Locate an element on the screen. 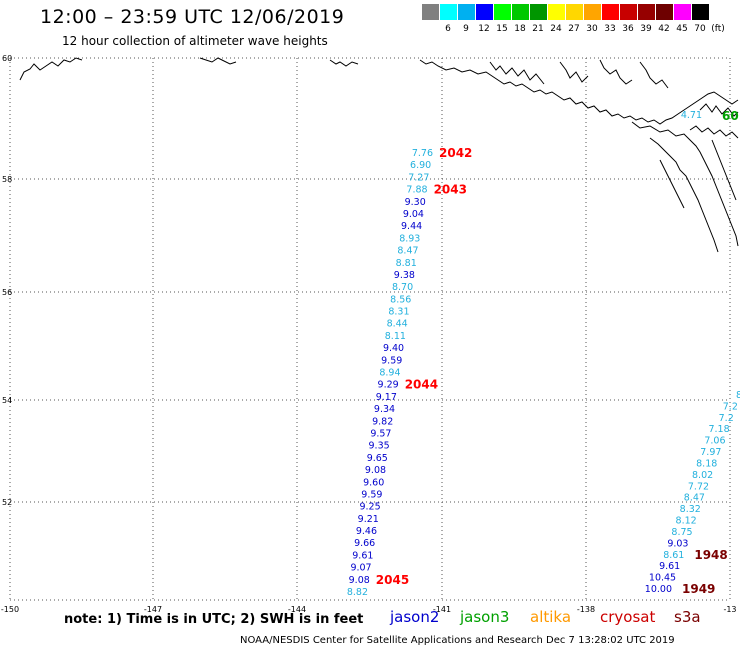  swh-value: 9.40 is located at coordinates (393, 348).